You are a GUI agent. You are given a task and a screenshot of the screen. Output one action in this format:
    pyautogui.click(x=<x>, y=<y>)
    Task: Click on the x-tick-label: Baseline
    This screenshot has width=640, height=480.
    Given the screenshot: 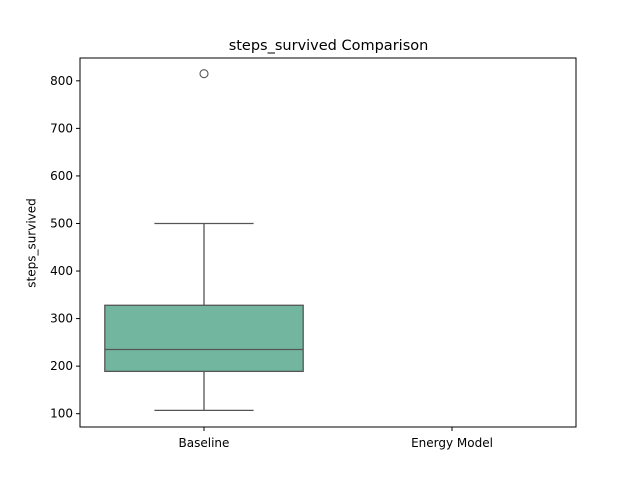 What is the action you would take?
    pyautogui.click(x=204, y=443)
    